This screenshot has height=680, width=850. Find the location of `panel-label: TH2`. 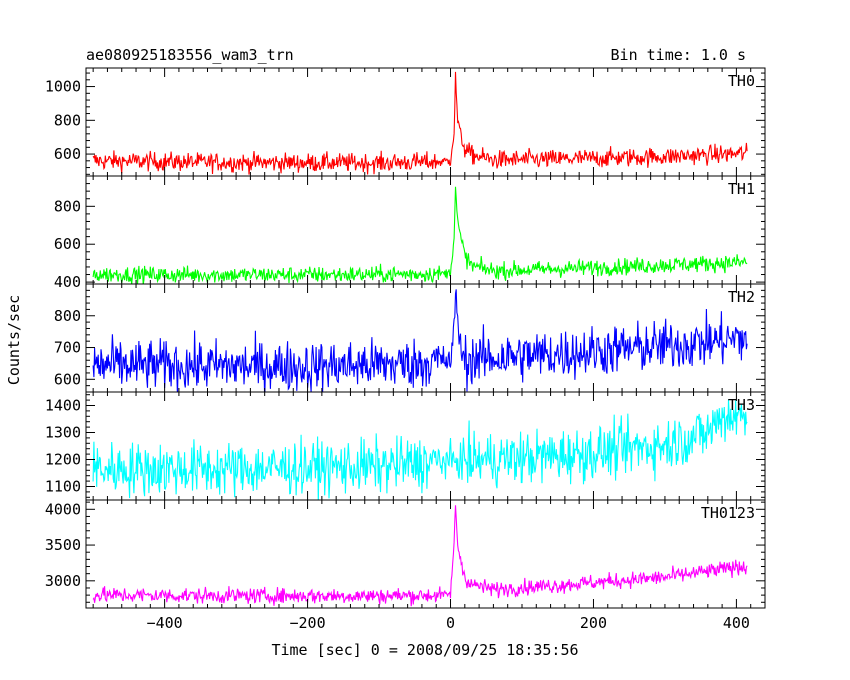

panel-label: TH2 is located at coordinates (741, 297).